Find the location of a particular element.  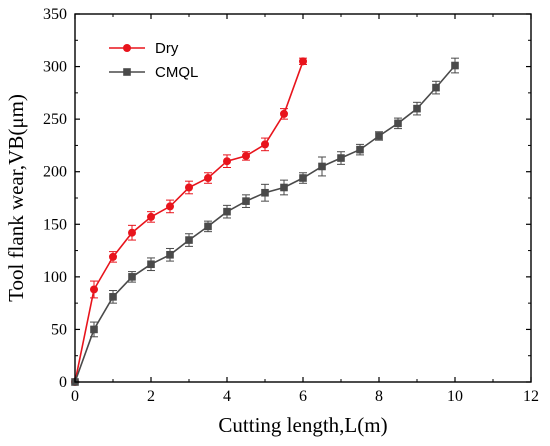

legend-label-dry: Dry is located at coordinates (167, 48).